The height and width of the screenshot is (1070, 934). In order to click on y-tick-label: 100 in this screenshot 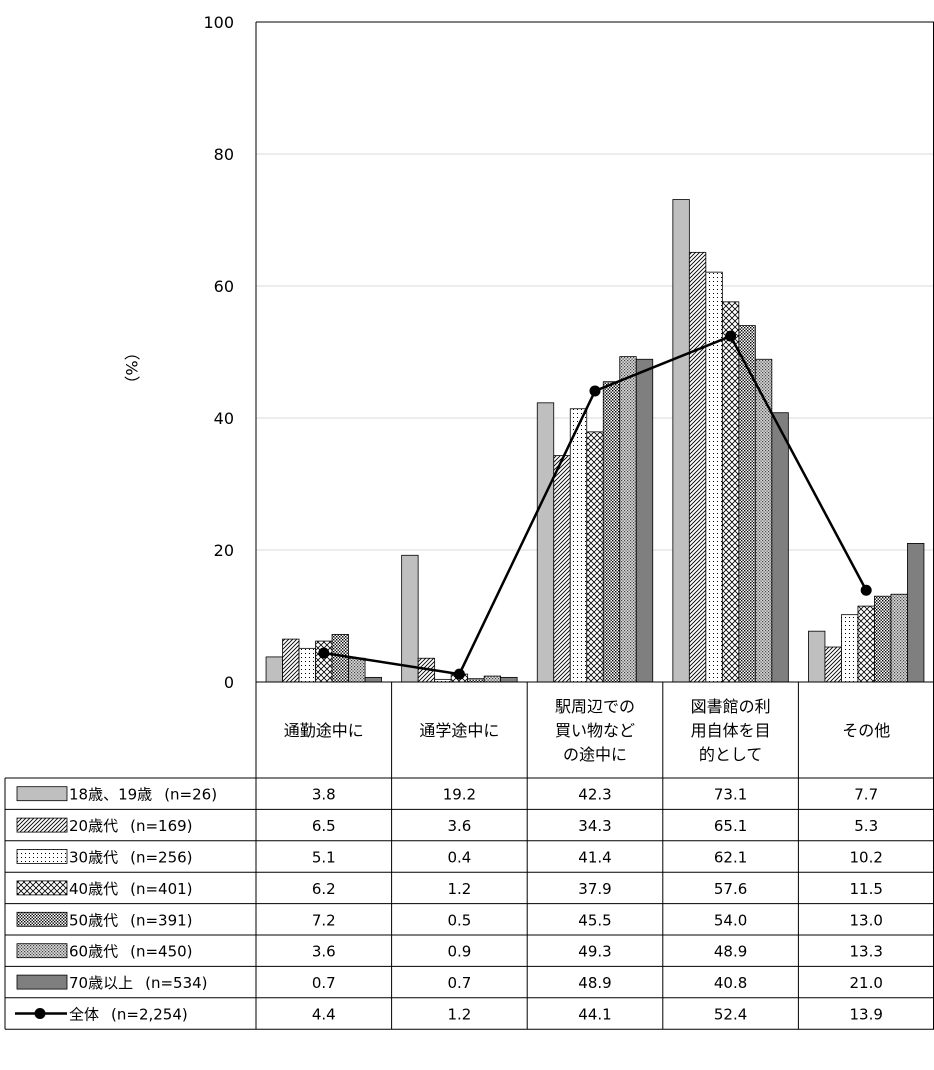, I will do `click(218, 22)`.